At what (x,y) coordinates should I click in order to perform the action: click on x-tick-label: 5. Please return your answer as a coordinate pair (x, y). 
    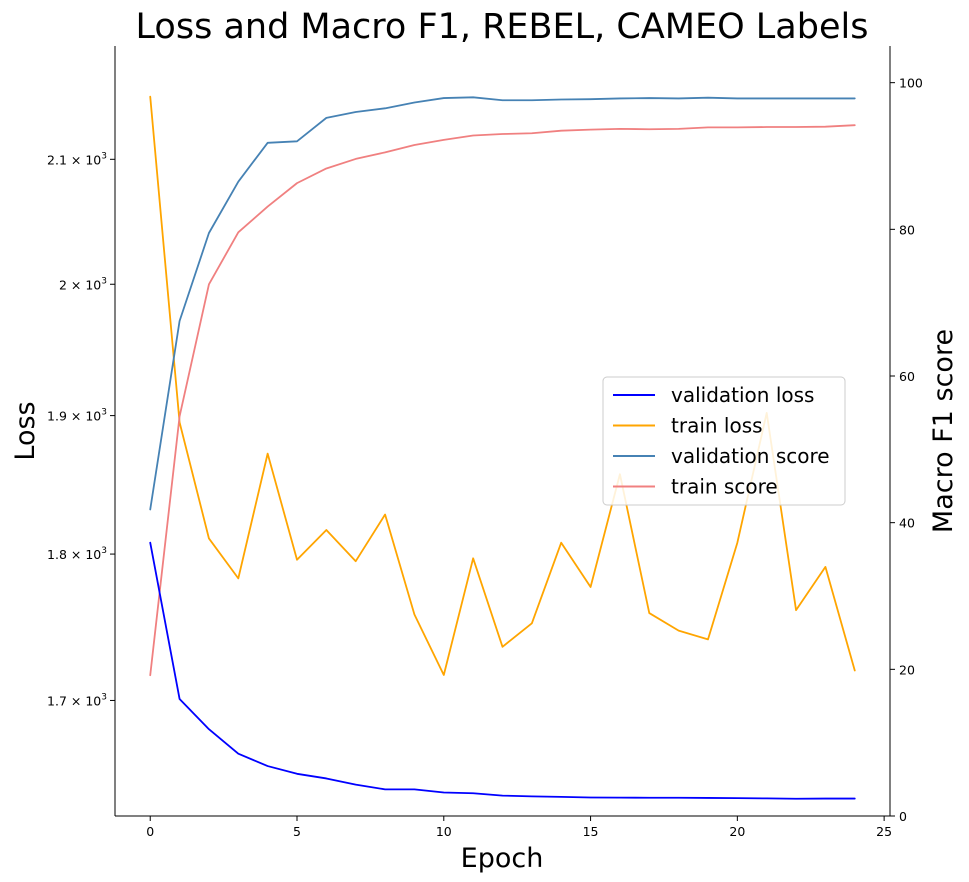
    Looking at the image, I should click on (297, 831).